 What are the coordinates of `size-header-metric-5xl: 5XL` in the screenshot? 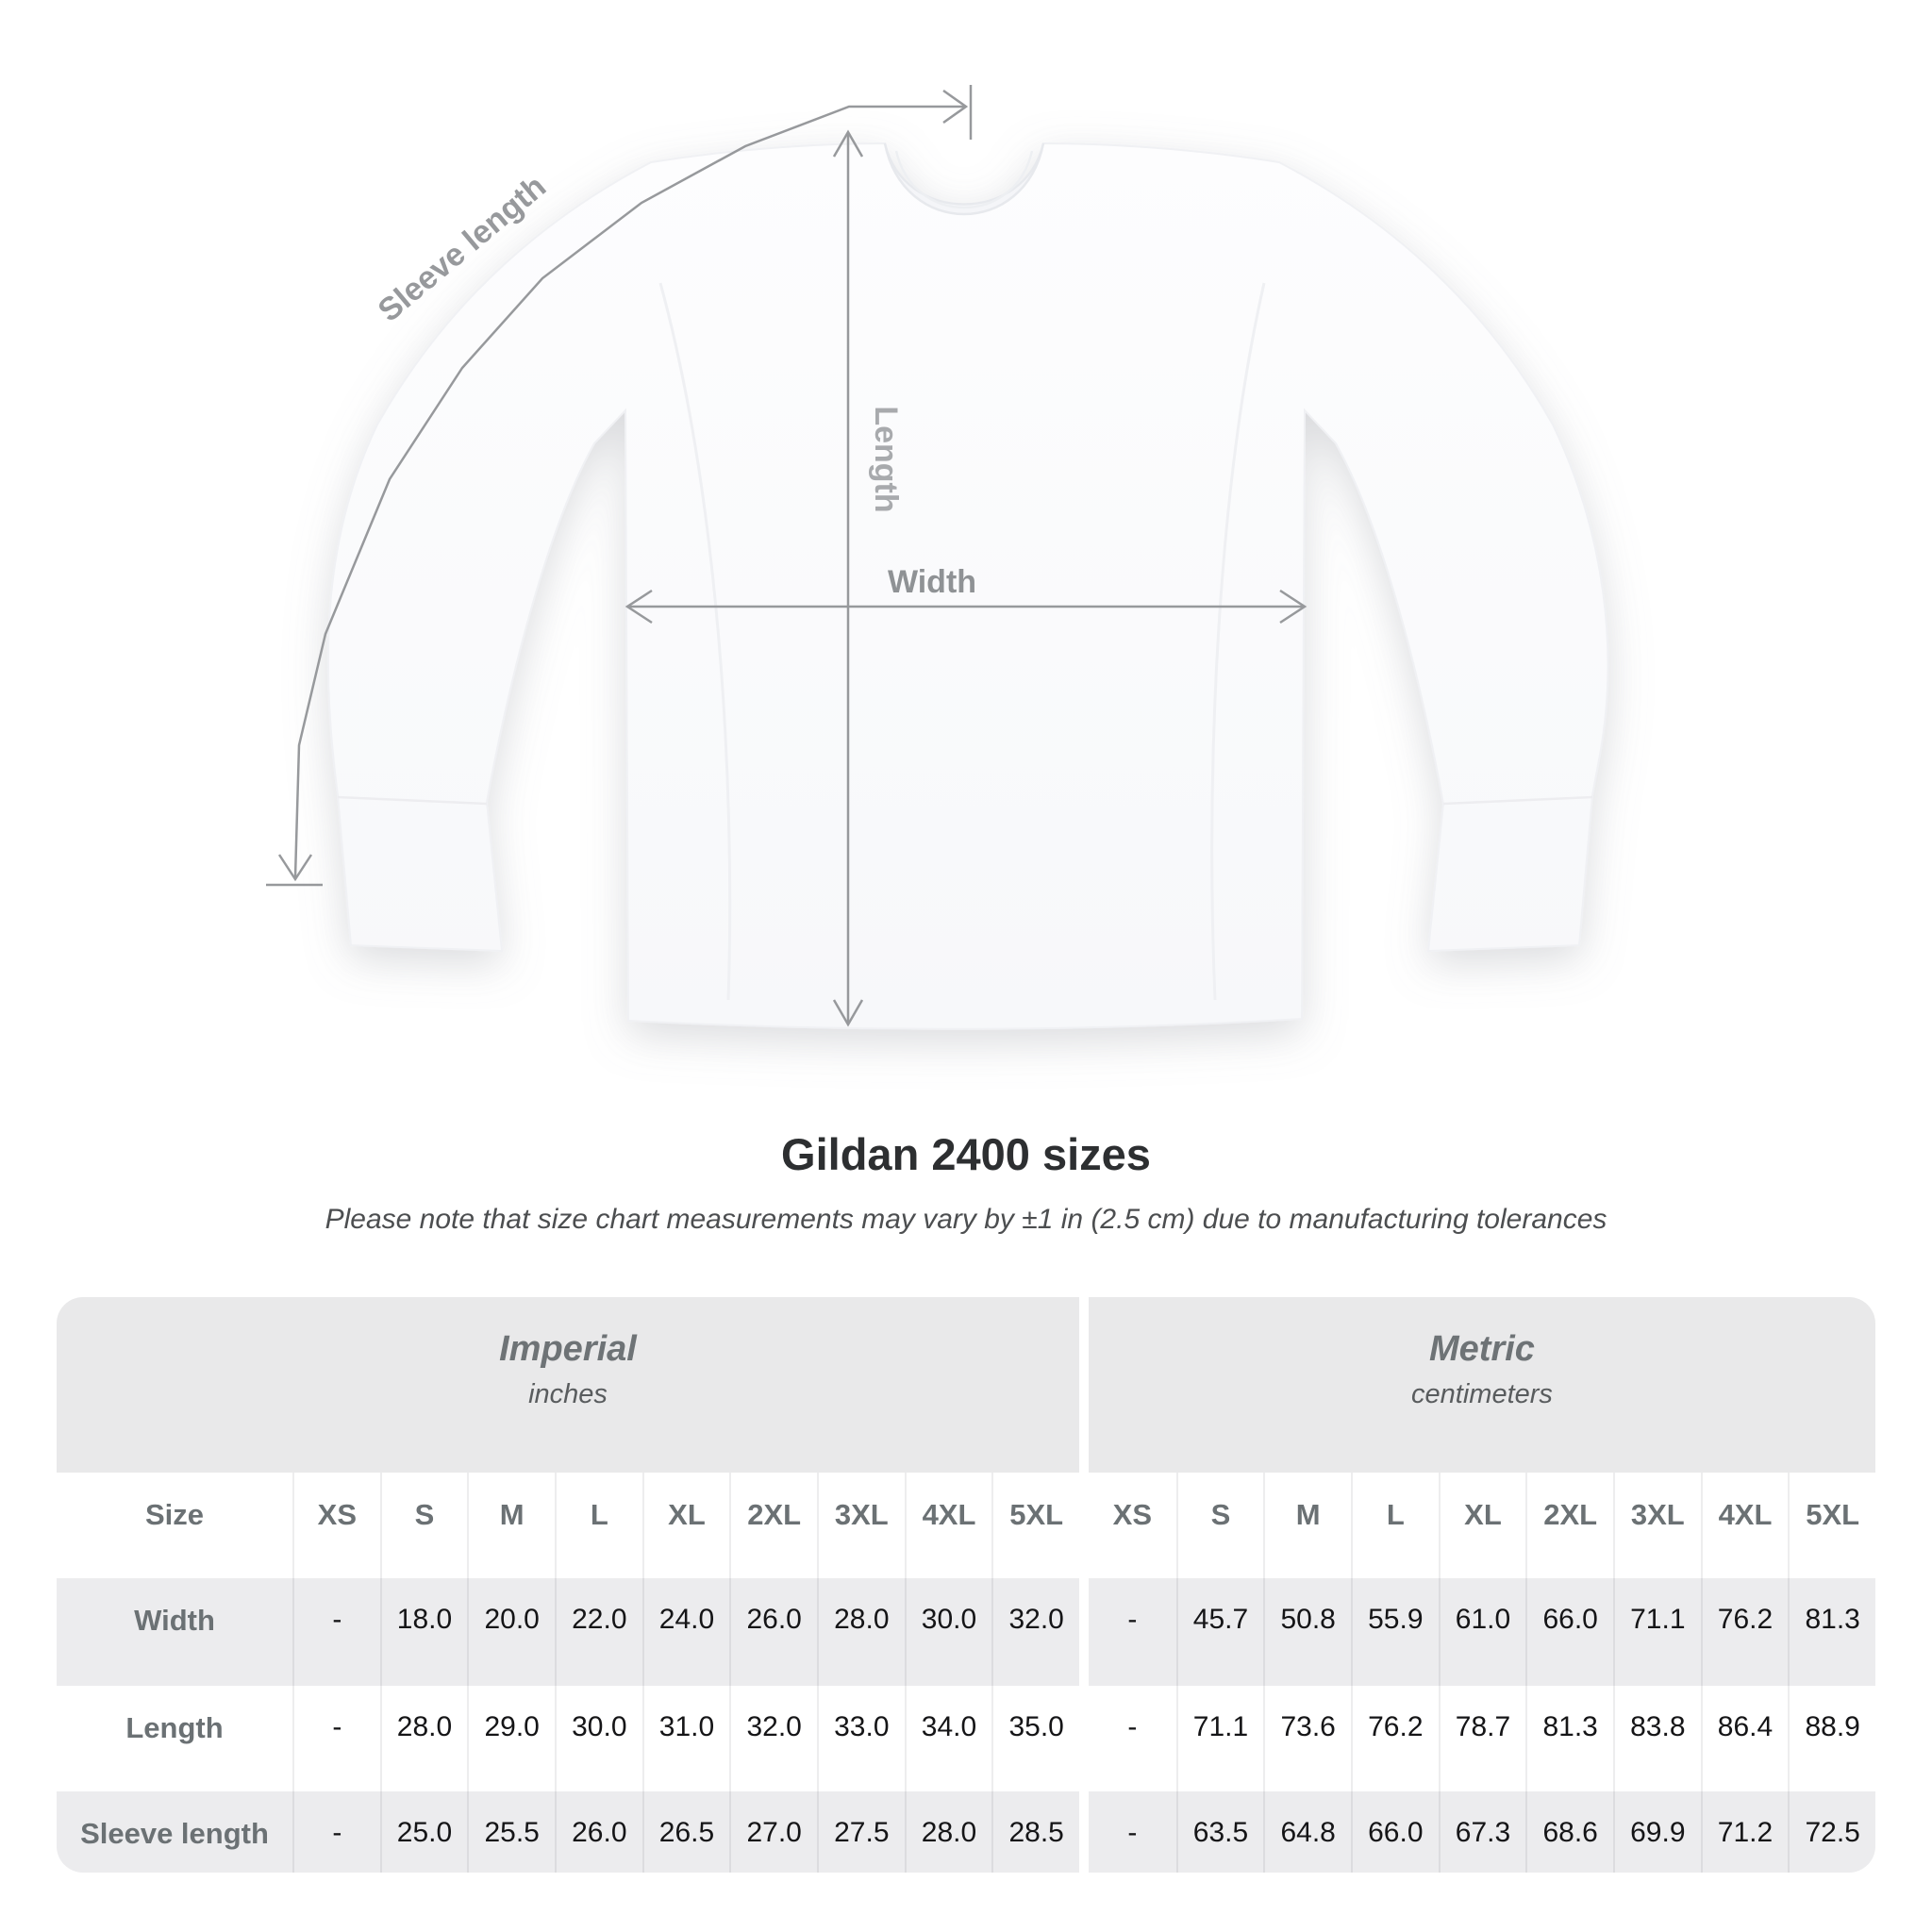 It's located at (1831, 1525).